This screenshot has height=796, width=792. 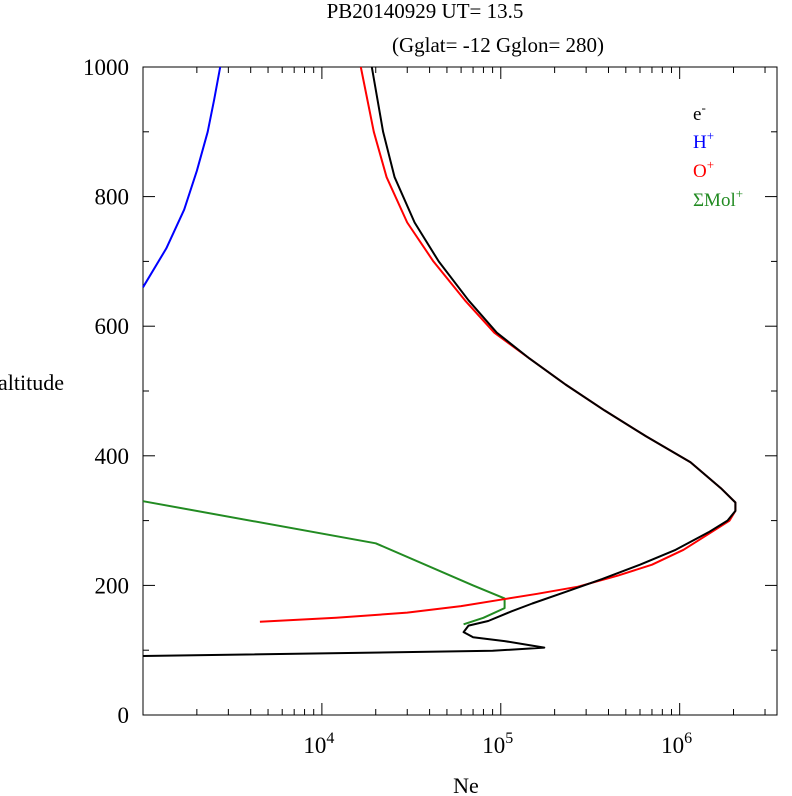 I want to click on y-tick-label: 0, so click(x=124, y=715).